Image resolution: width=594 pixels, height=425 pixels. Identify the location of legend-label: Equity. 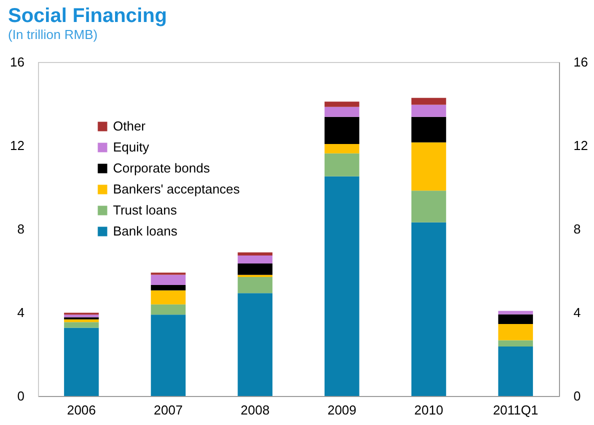
(131, 147).